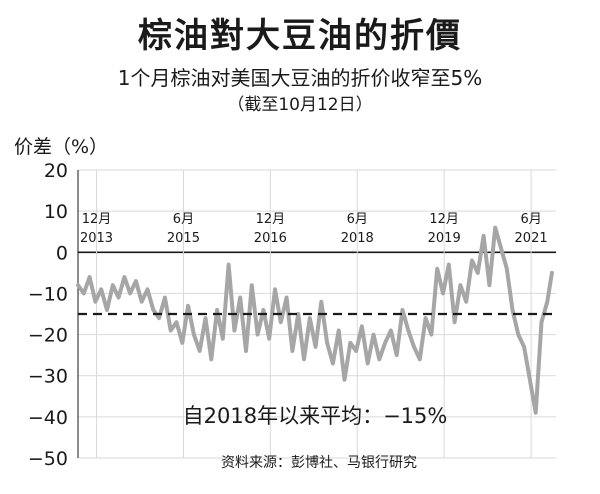 Image resolution: width=600 pixels, height=494 pixels. What do you see at coordinates (56, 212) in the screenshot?
I see `y-tick-label: 10` at bounding box center [56, 212].